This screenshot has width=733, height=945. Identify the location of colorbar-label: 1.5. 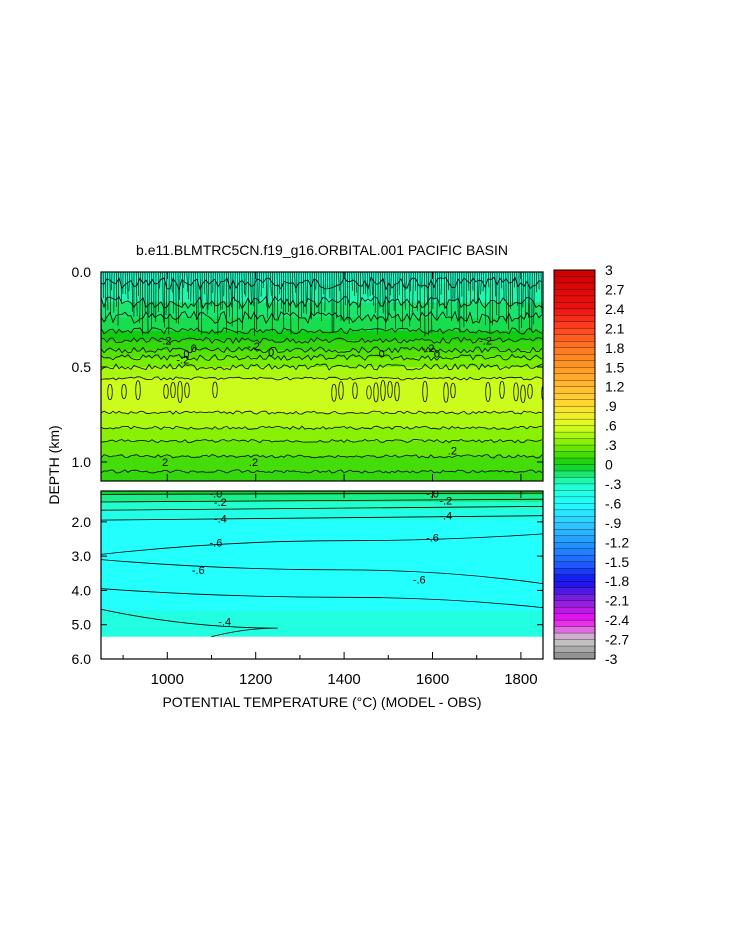
(615, 367).